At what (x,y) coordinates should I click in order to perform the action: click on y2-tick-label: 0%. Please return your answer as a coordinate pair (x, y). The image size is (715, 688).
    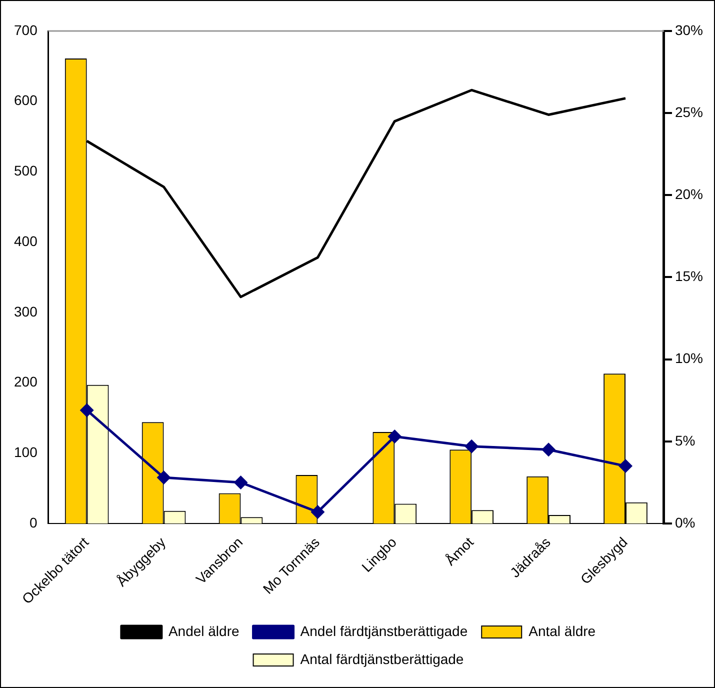
    Looking at the image, I should click on (685, 522).